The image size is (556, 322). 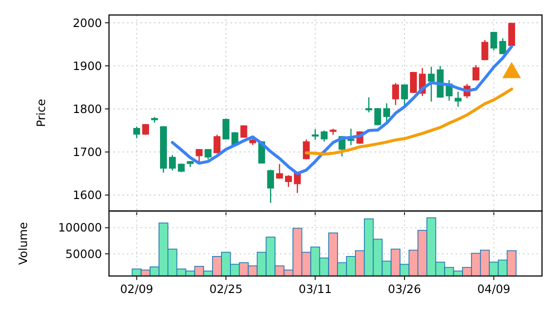 What do you see at coordinates (41, 113) in the screenshot?
I see `y-axis-title: Price` at bounding box center [41, 113].